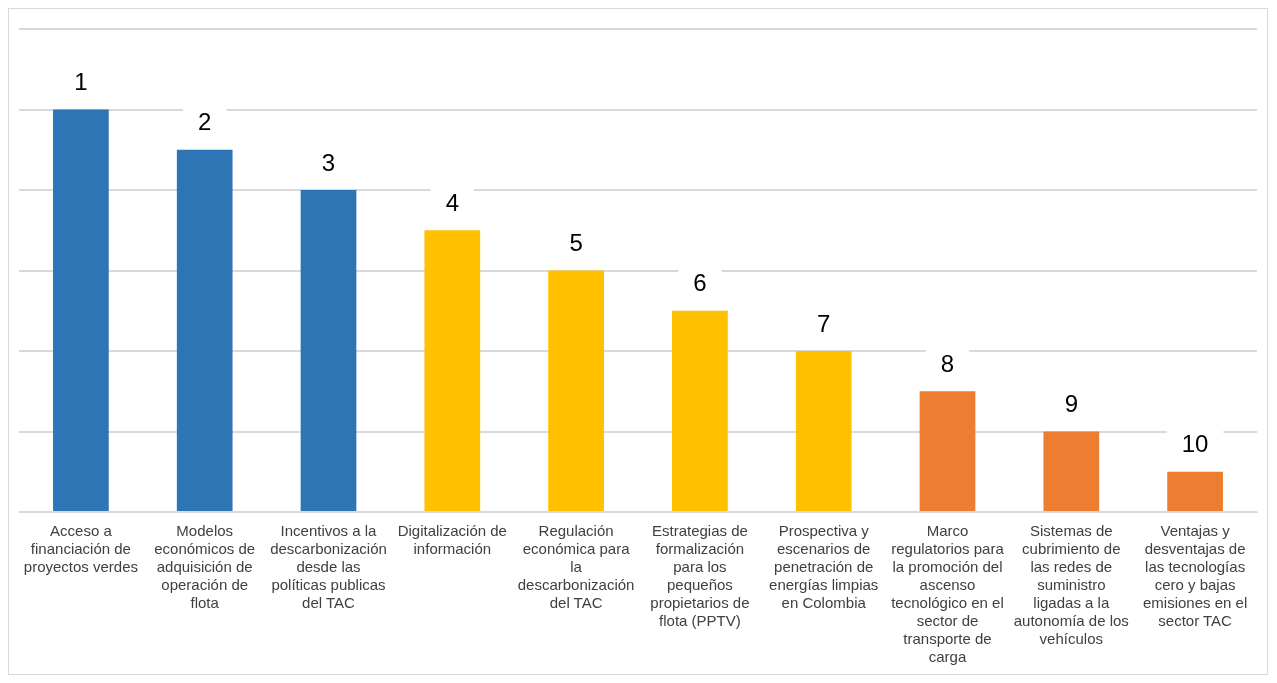 The image size is (1277, 683). I want to click on annotation: 2, so click(205, 122).